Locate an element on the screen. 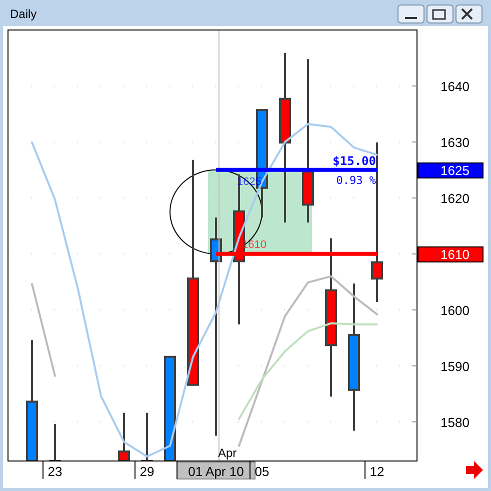  y-tick-label: 1610 is located at coordinates (455, 254).